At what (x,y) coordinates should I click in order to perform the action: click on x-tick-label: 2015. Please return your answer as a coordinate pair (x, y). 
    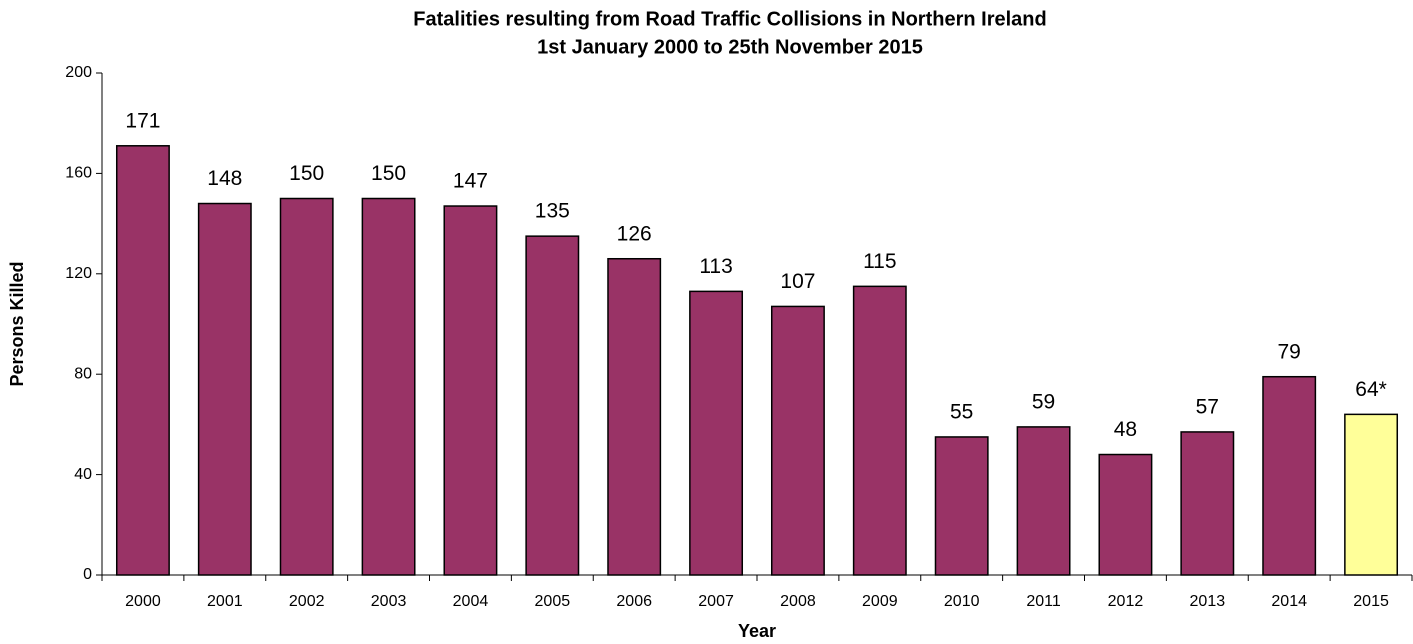
    Looking at the image, I should click on (1371, 601).